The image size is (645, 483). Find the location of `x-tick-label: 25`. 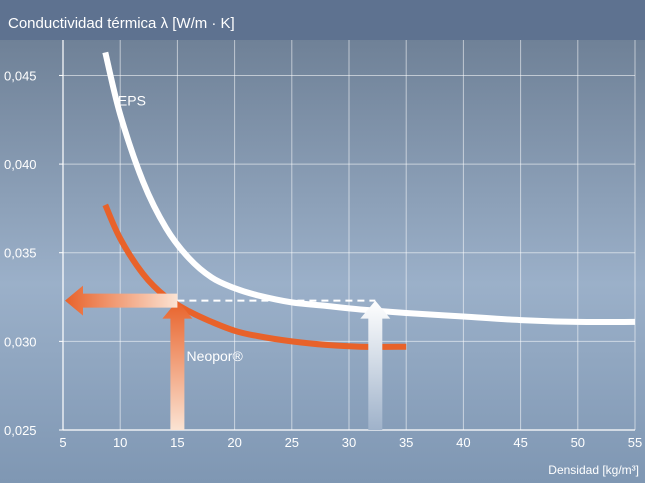

x-tick-label: 25 is located at coordinates (292, 442).